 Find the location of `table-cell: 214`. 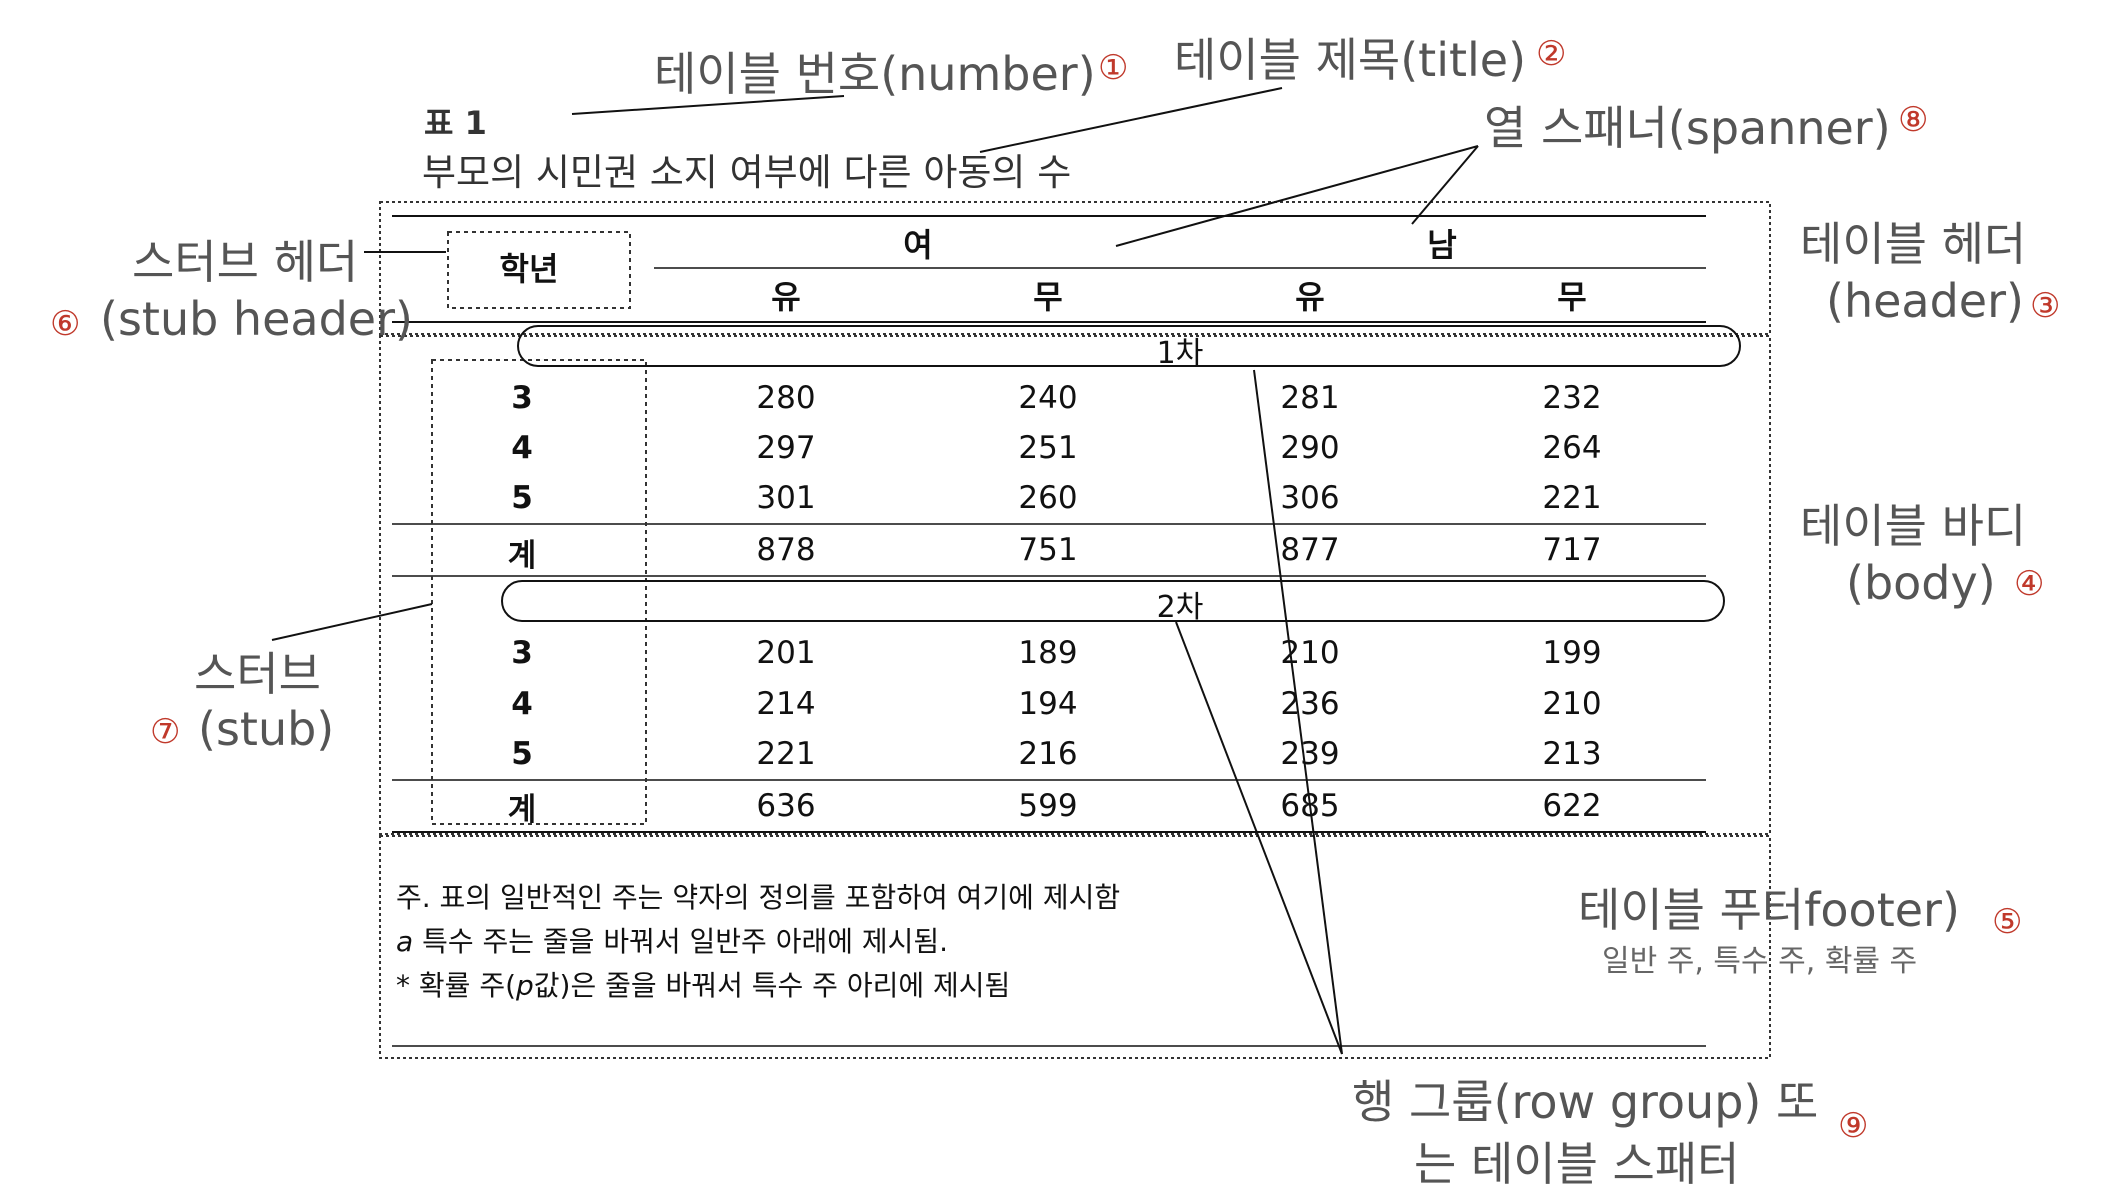

table-cell: 214 is located at coordinates (786, 704).